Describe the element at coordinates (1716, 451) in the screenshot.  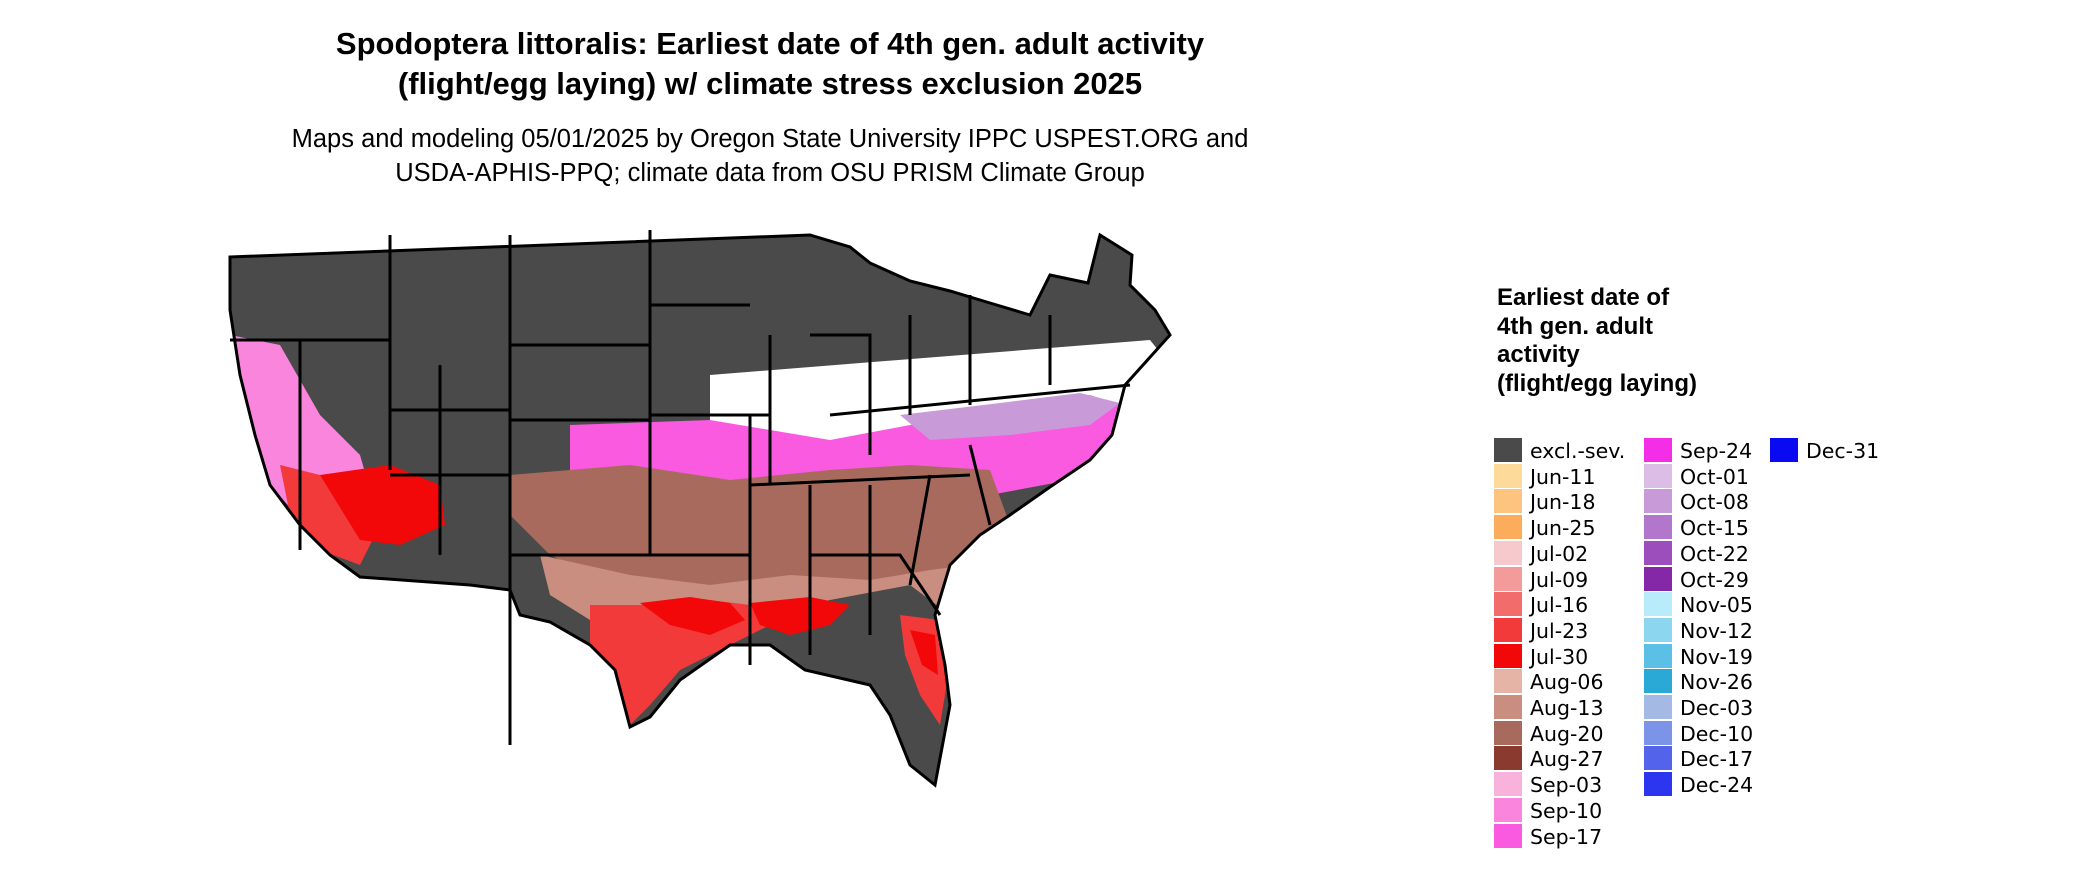
I see `legend-label: Sep-24` at that location.